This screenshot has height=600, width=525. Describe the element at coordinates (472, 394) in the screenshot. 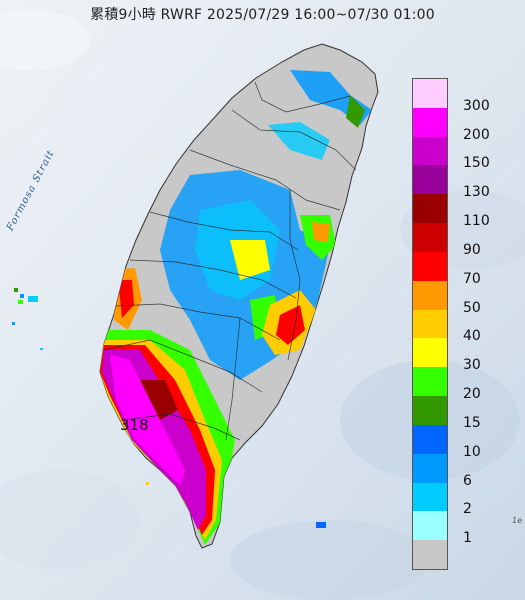

I see `legend-label: 20` at that location.